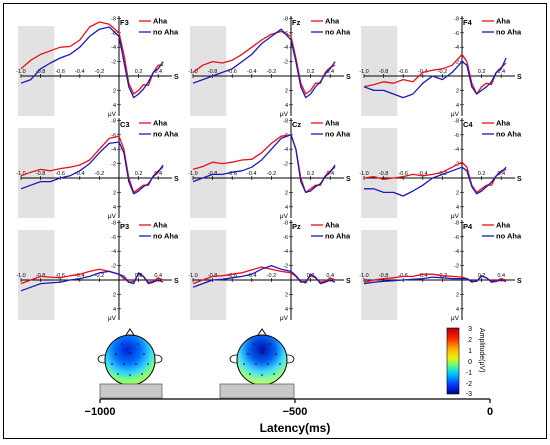 The width and height of the screenshot is (550, 445). I want to click on electrode-label: Fz, so click(296, 22).